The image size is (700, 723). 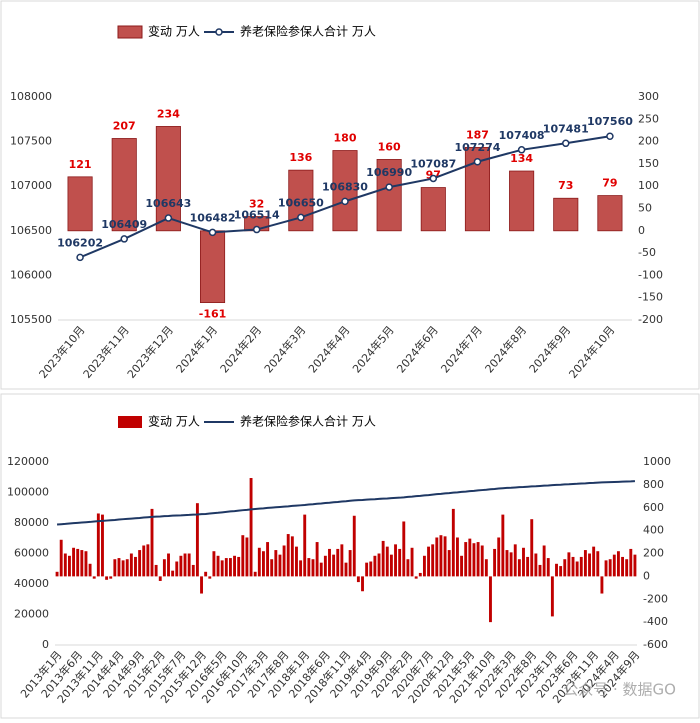 I want to click on y2-tick-label: 400, so click(x=653, y=530).